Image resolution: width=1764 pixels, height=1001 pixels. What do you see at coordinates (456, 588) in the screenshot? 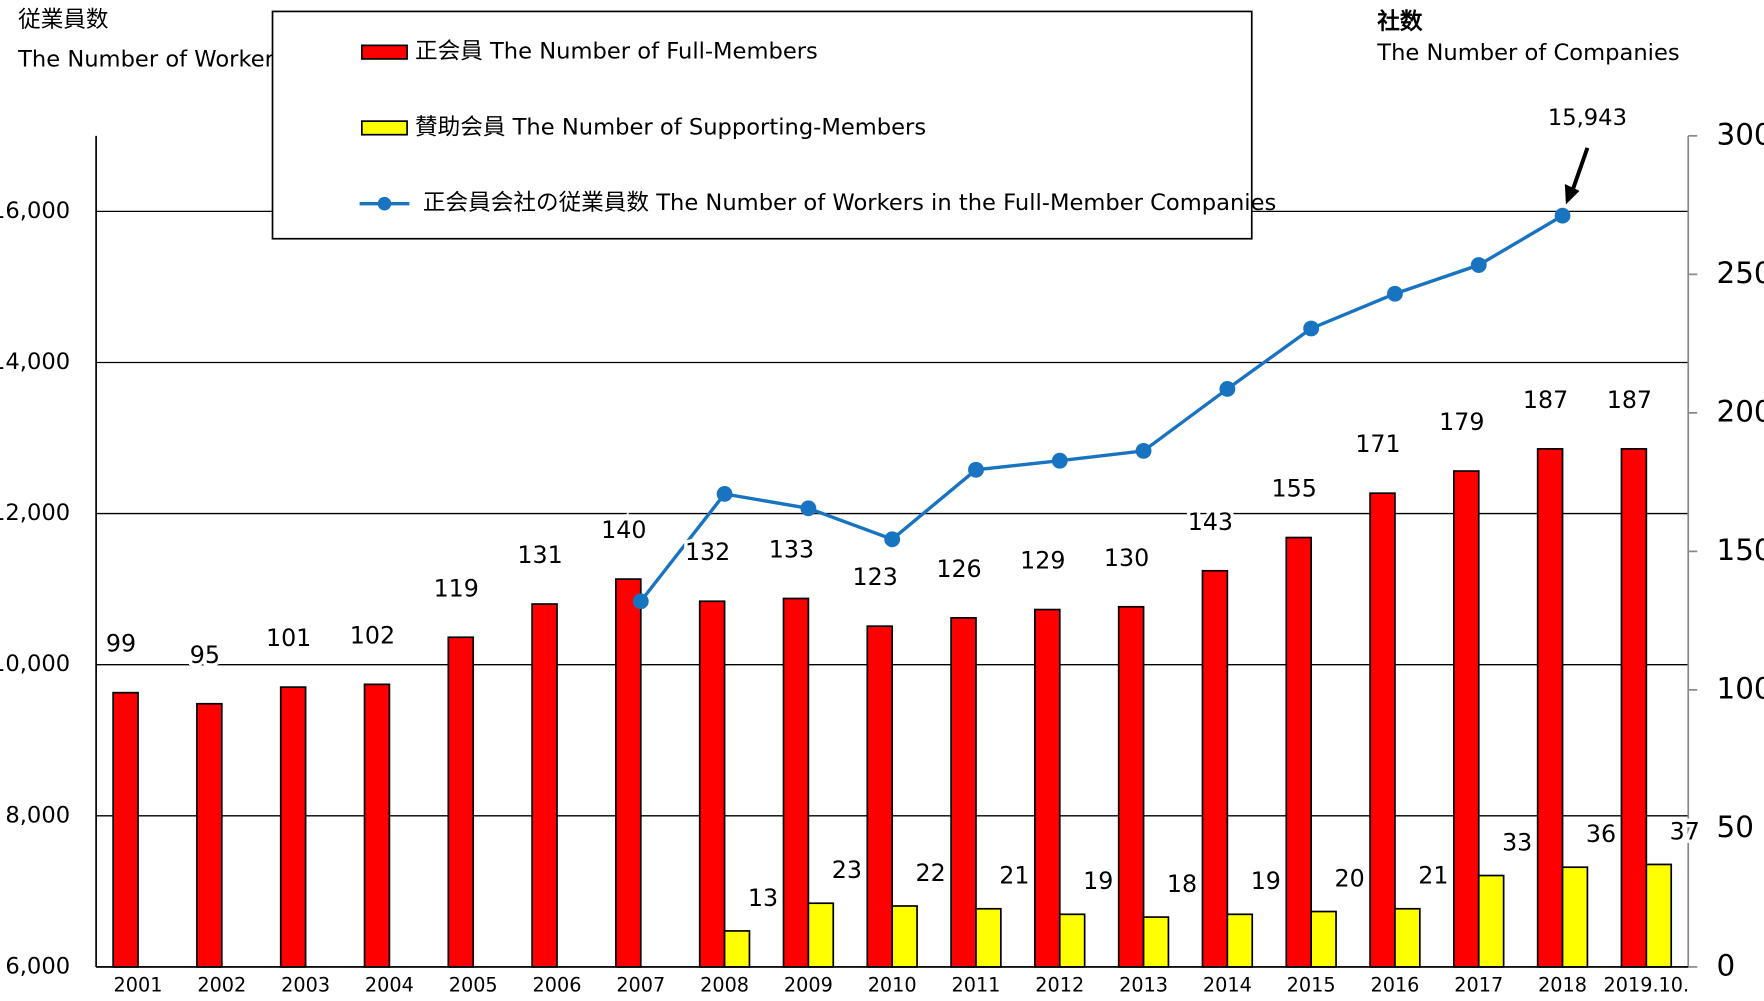
I see `bar-label: 119` at bounding box center [456, 588].